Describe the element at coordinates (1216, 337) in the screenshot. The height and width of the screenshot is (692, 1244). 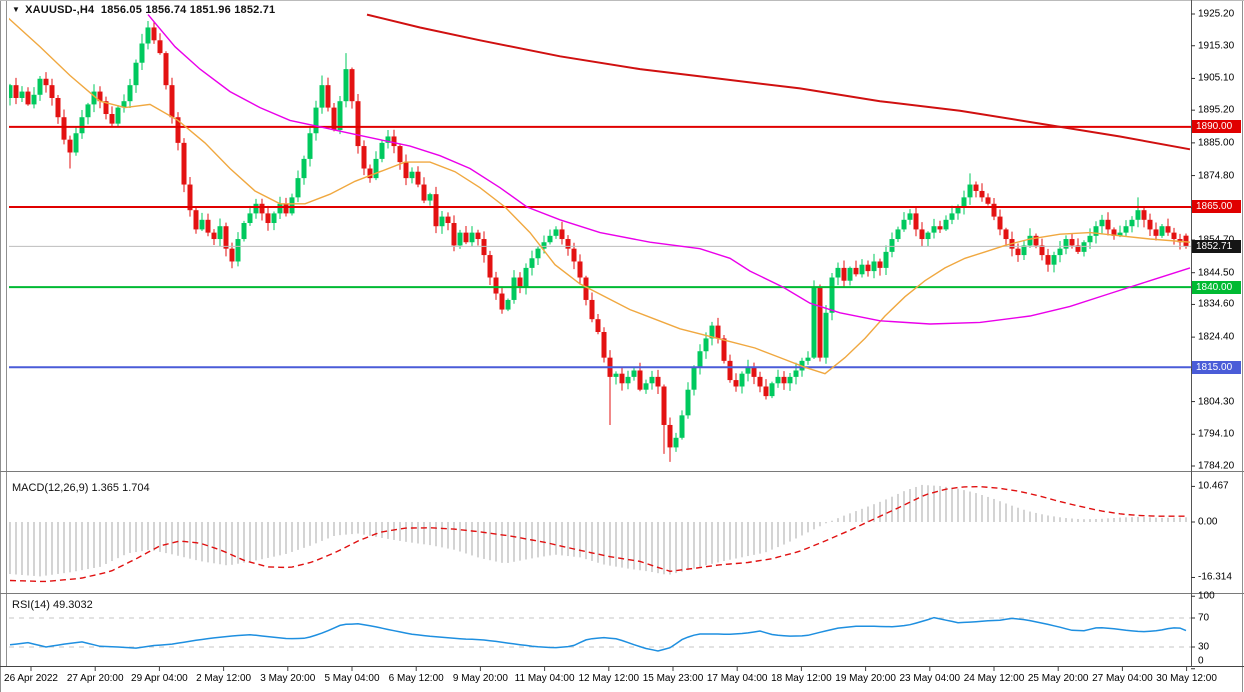
I see `price-tick-label: 1824.40` at that location.